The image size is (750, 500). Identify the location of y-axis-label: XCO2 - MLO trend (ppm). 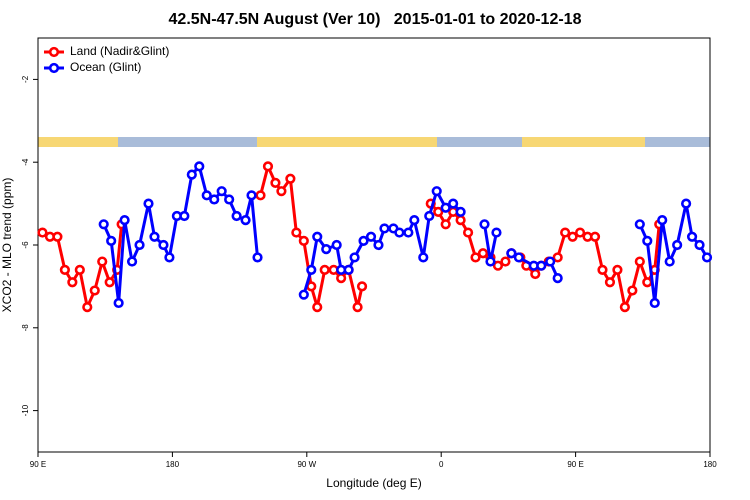
(7, 245).